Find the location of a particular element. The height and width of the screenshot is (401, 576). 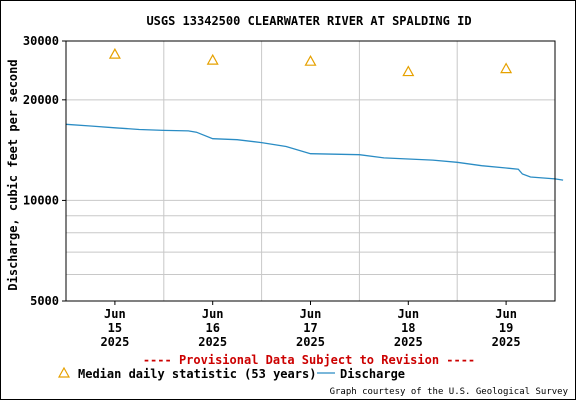

x-tick-label: 17 is located at coordinates (310, 328).